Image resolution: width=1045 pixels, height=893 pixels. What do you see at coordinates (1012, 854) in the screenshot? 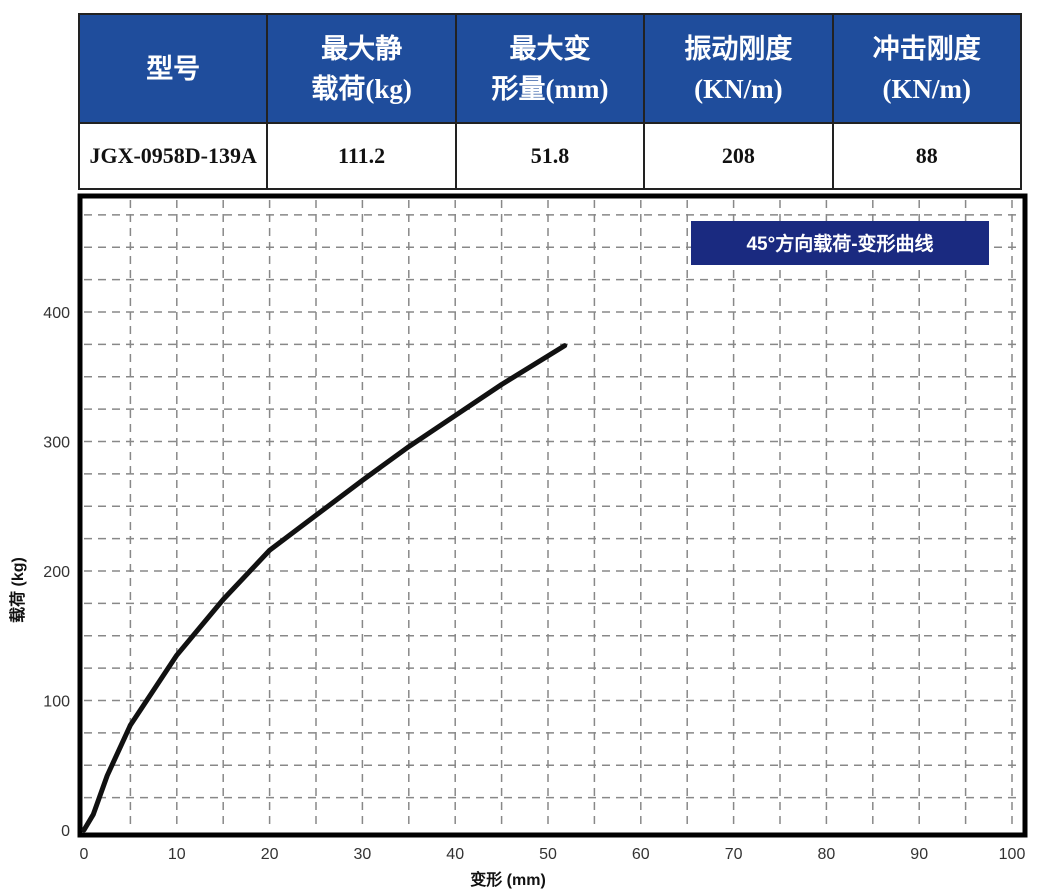
I see `x-tick-label: 100` at bounding box center [1012, 854].